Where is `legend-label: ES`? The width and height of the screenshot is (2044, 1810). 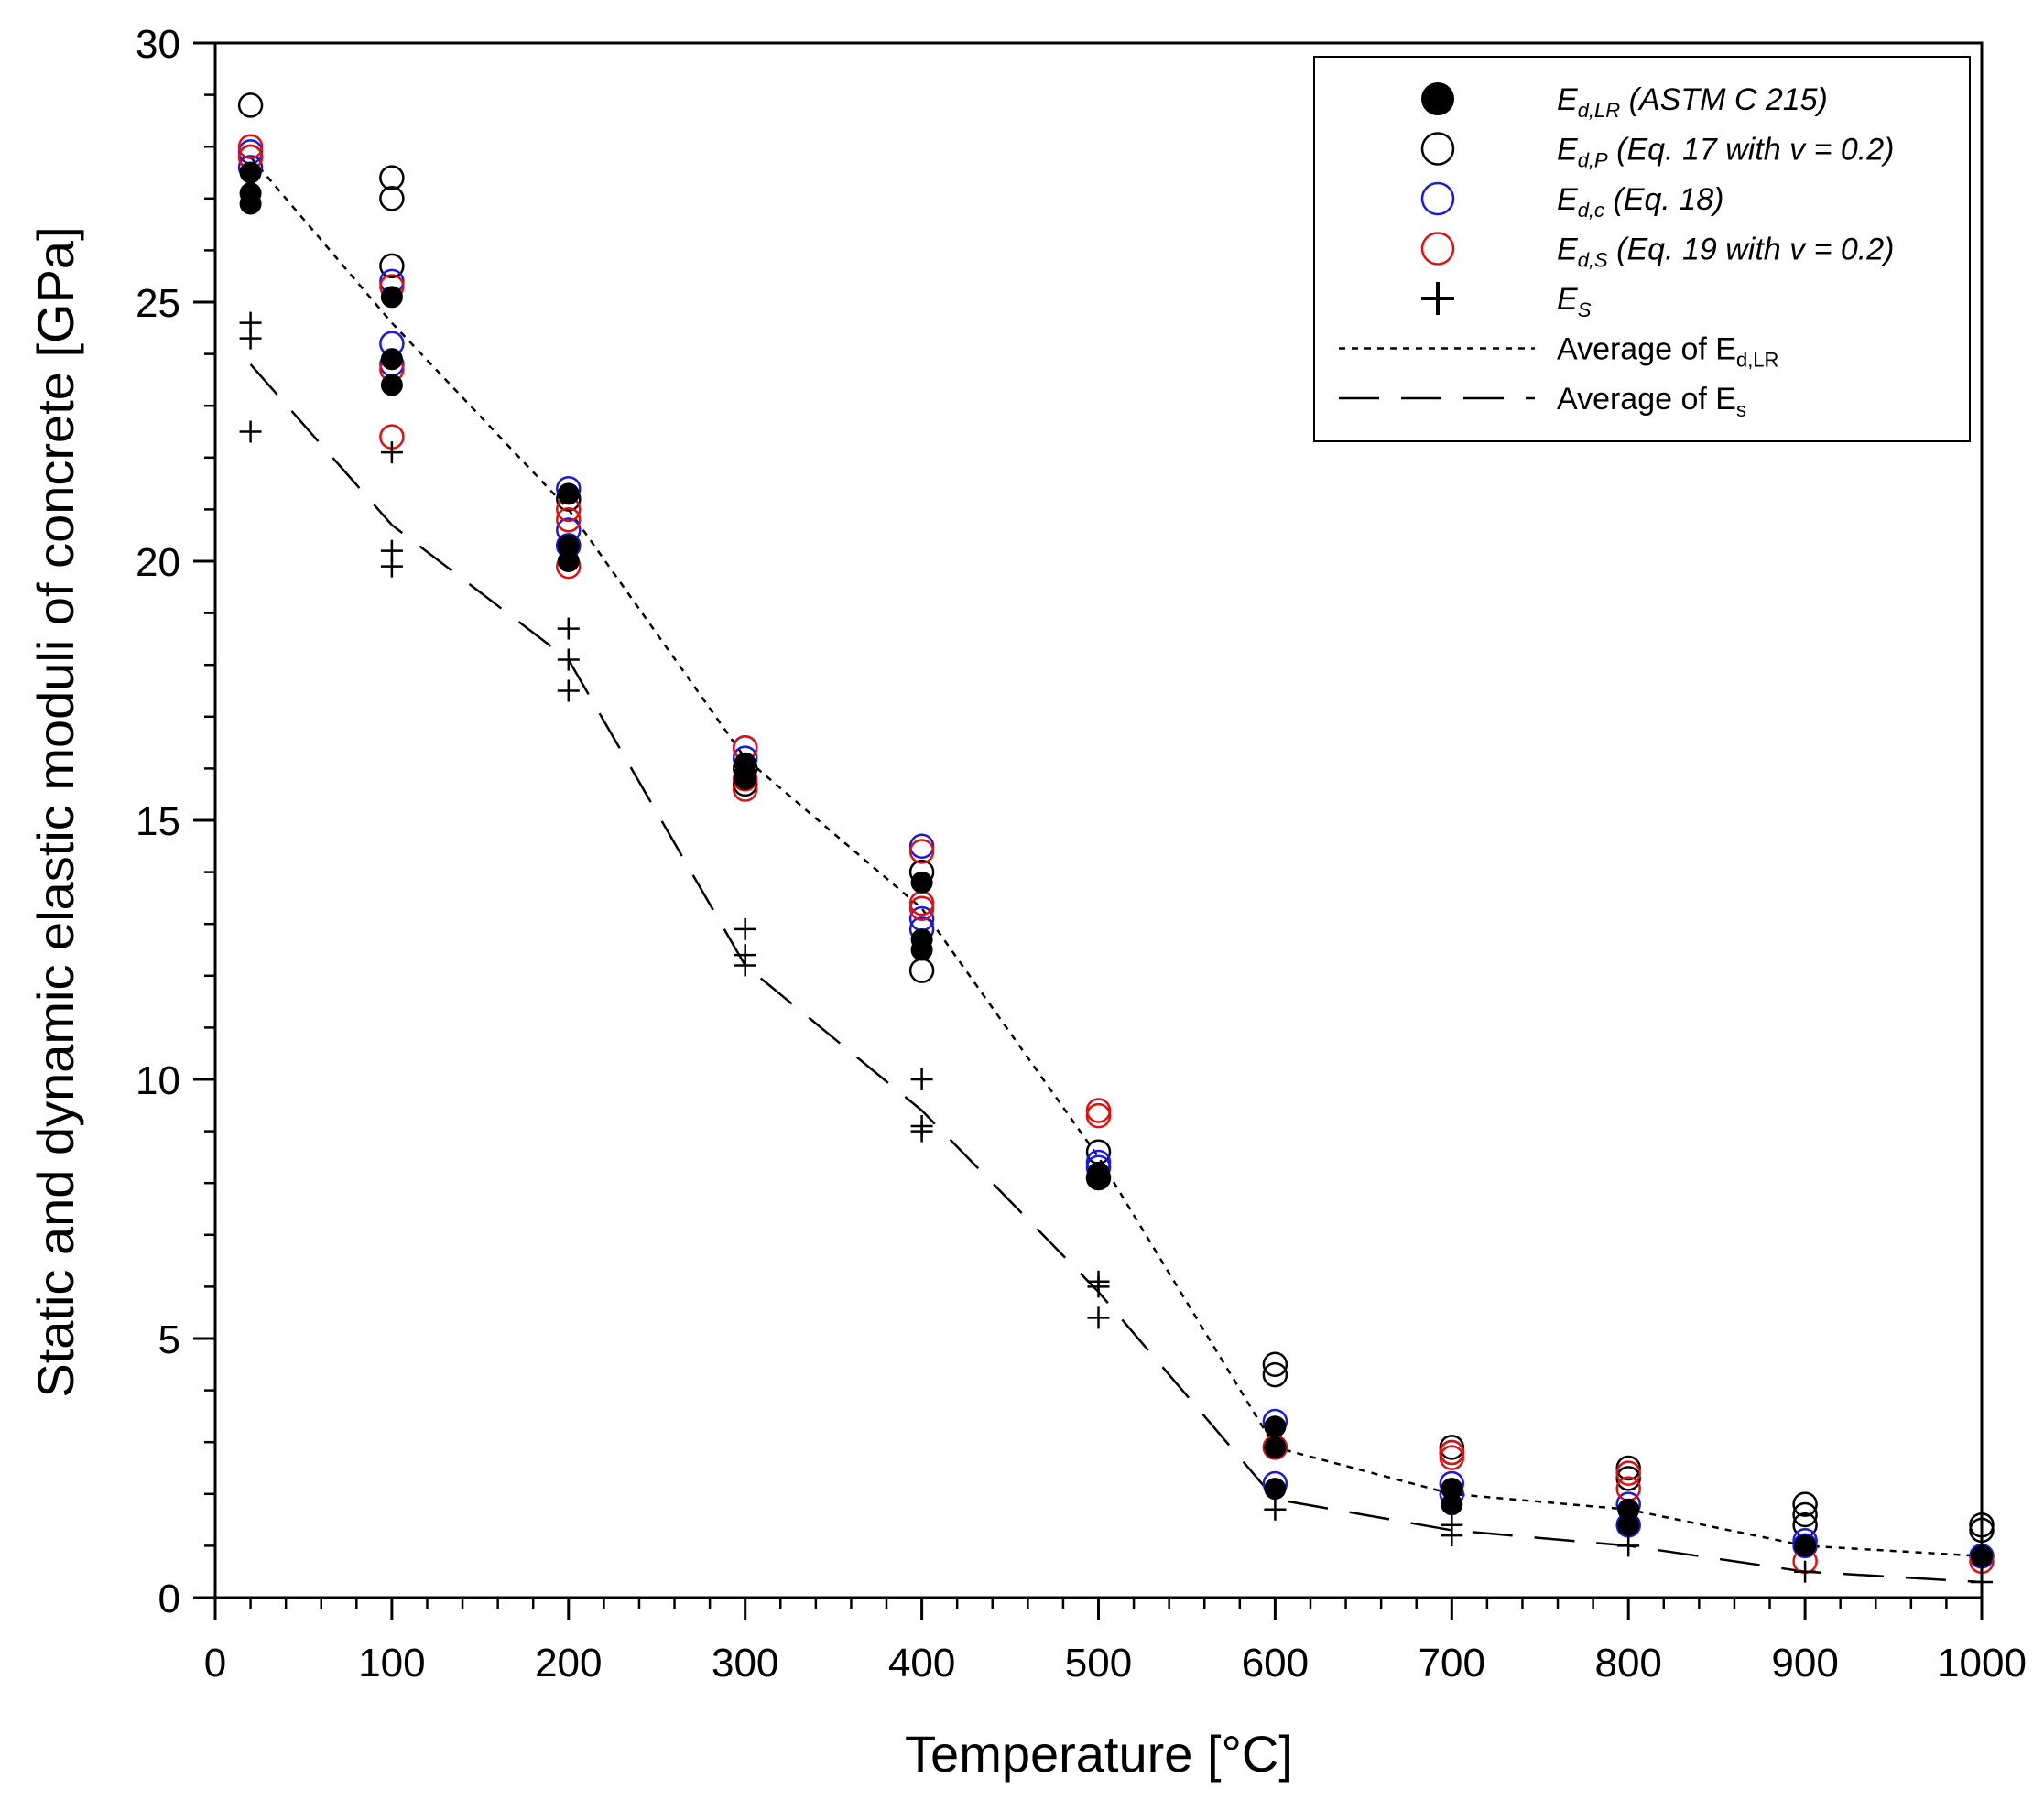
legend-label: ES is located at coordinates (1575, 301).